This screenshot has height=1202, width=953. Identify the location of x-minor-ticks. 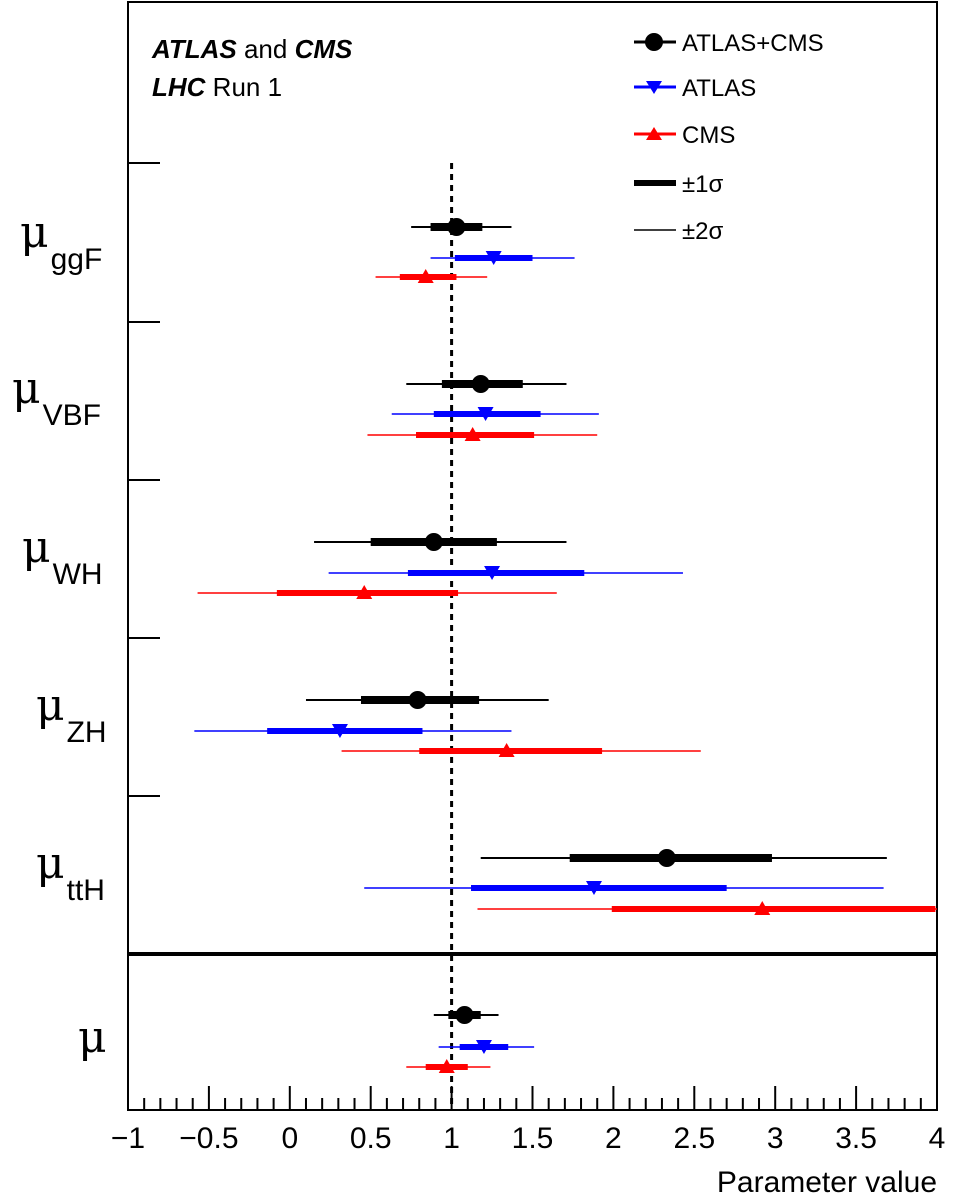
(532, 1104).